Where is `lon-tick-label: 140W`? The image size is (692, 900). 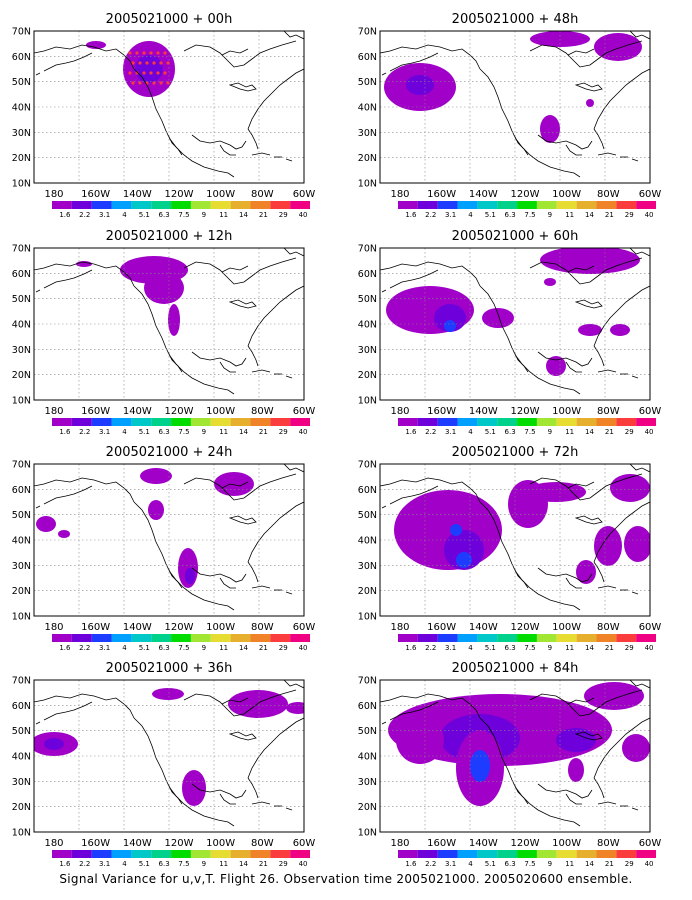 lon-tick-label: 140W is located at coordinates (137, 843).